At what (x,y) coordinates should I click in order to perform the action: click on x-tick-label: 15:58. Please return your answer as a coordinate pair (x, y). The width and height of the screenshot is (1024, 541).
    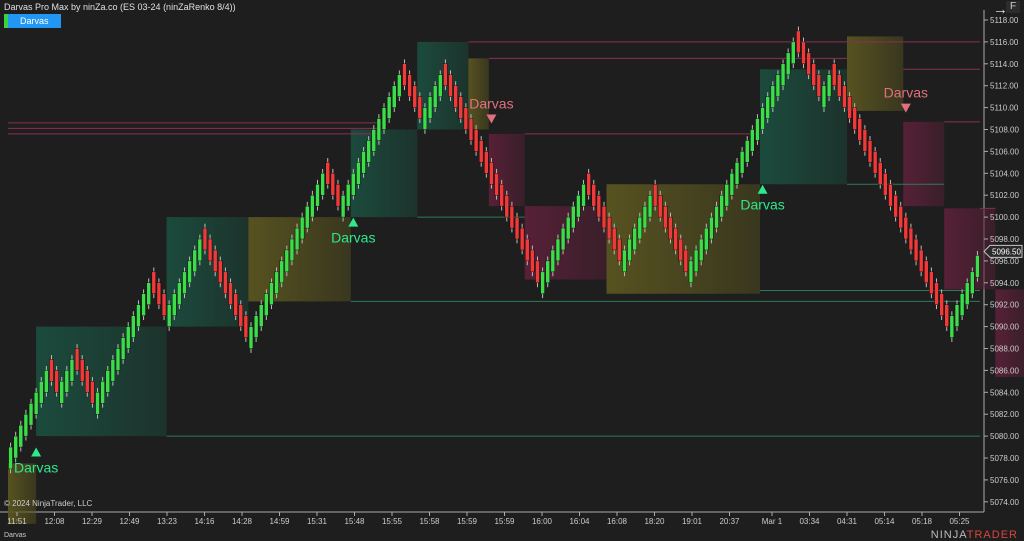
    Looking at the image, I should click on (429, 521).